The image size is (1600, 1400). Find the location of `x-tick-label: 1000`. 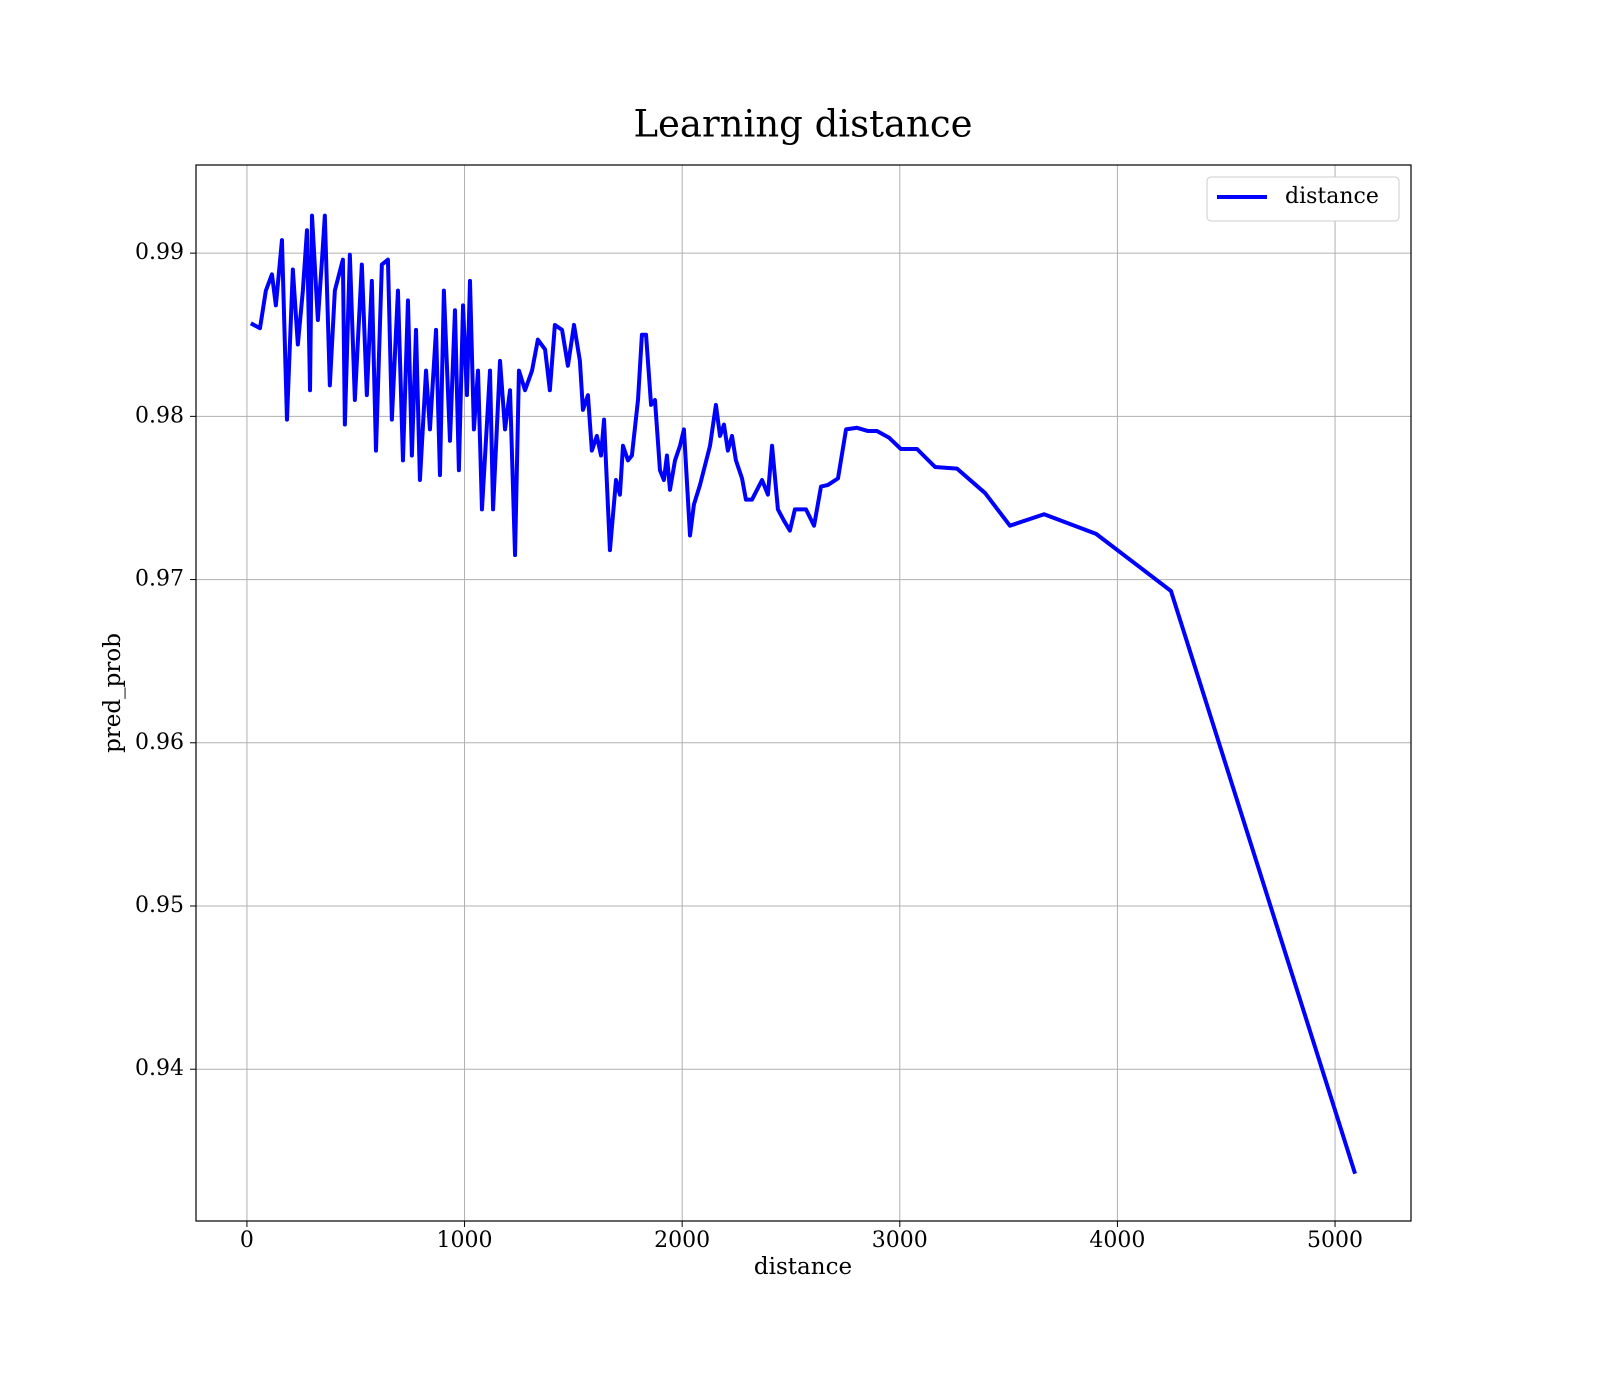

x-tick-label: 1000 is located at coordinates (465, 1240).